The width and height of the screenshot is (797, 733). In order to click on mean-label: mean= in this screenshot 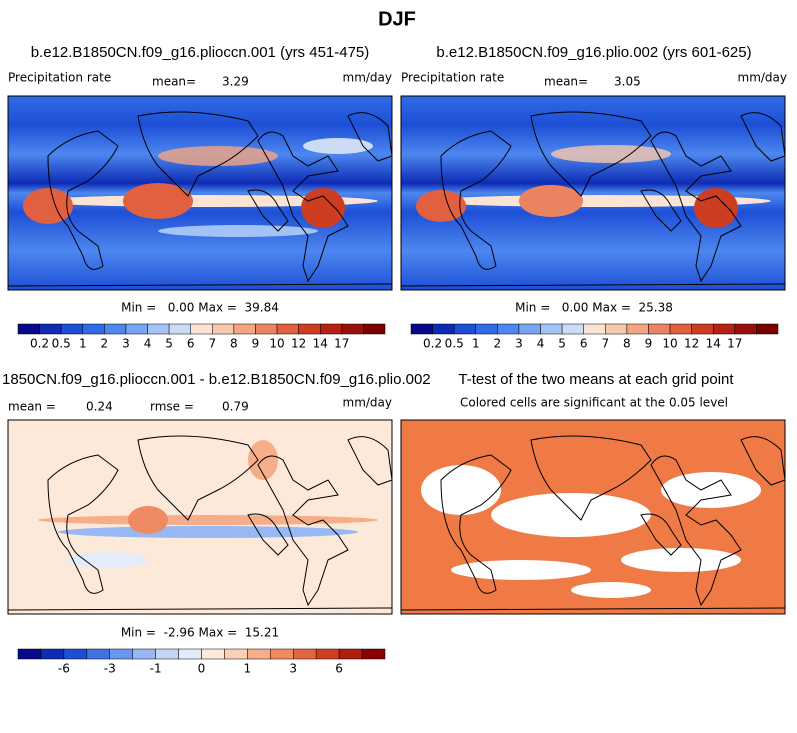, I will do `click(174, 82)`.